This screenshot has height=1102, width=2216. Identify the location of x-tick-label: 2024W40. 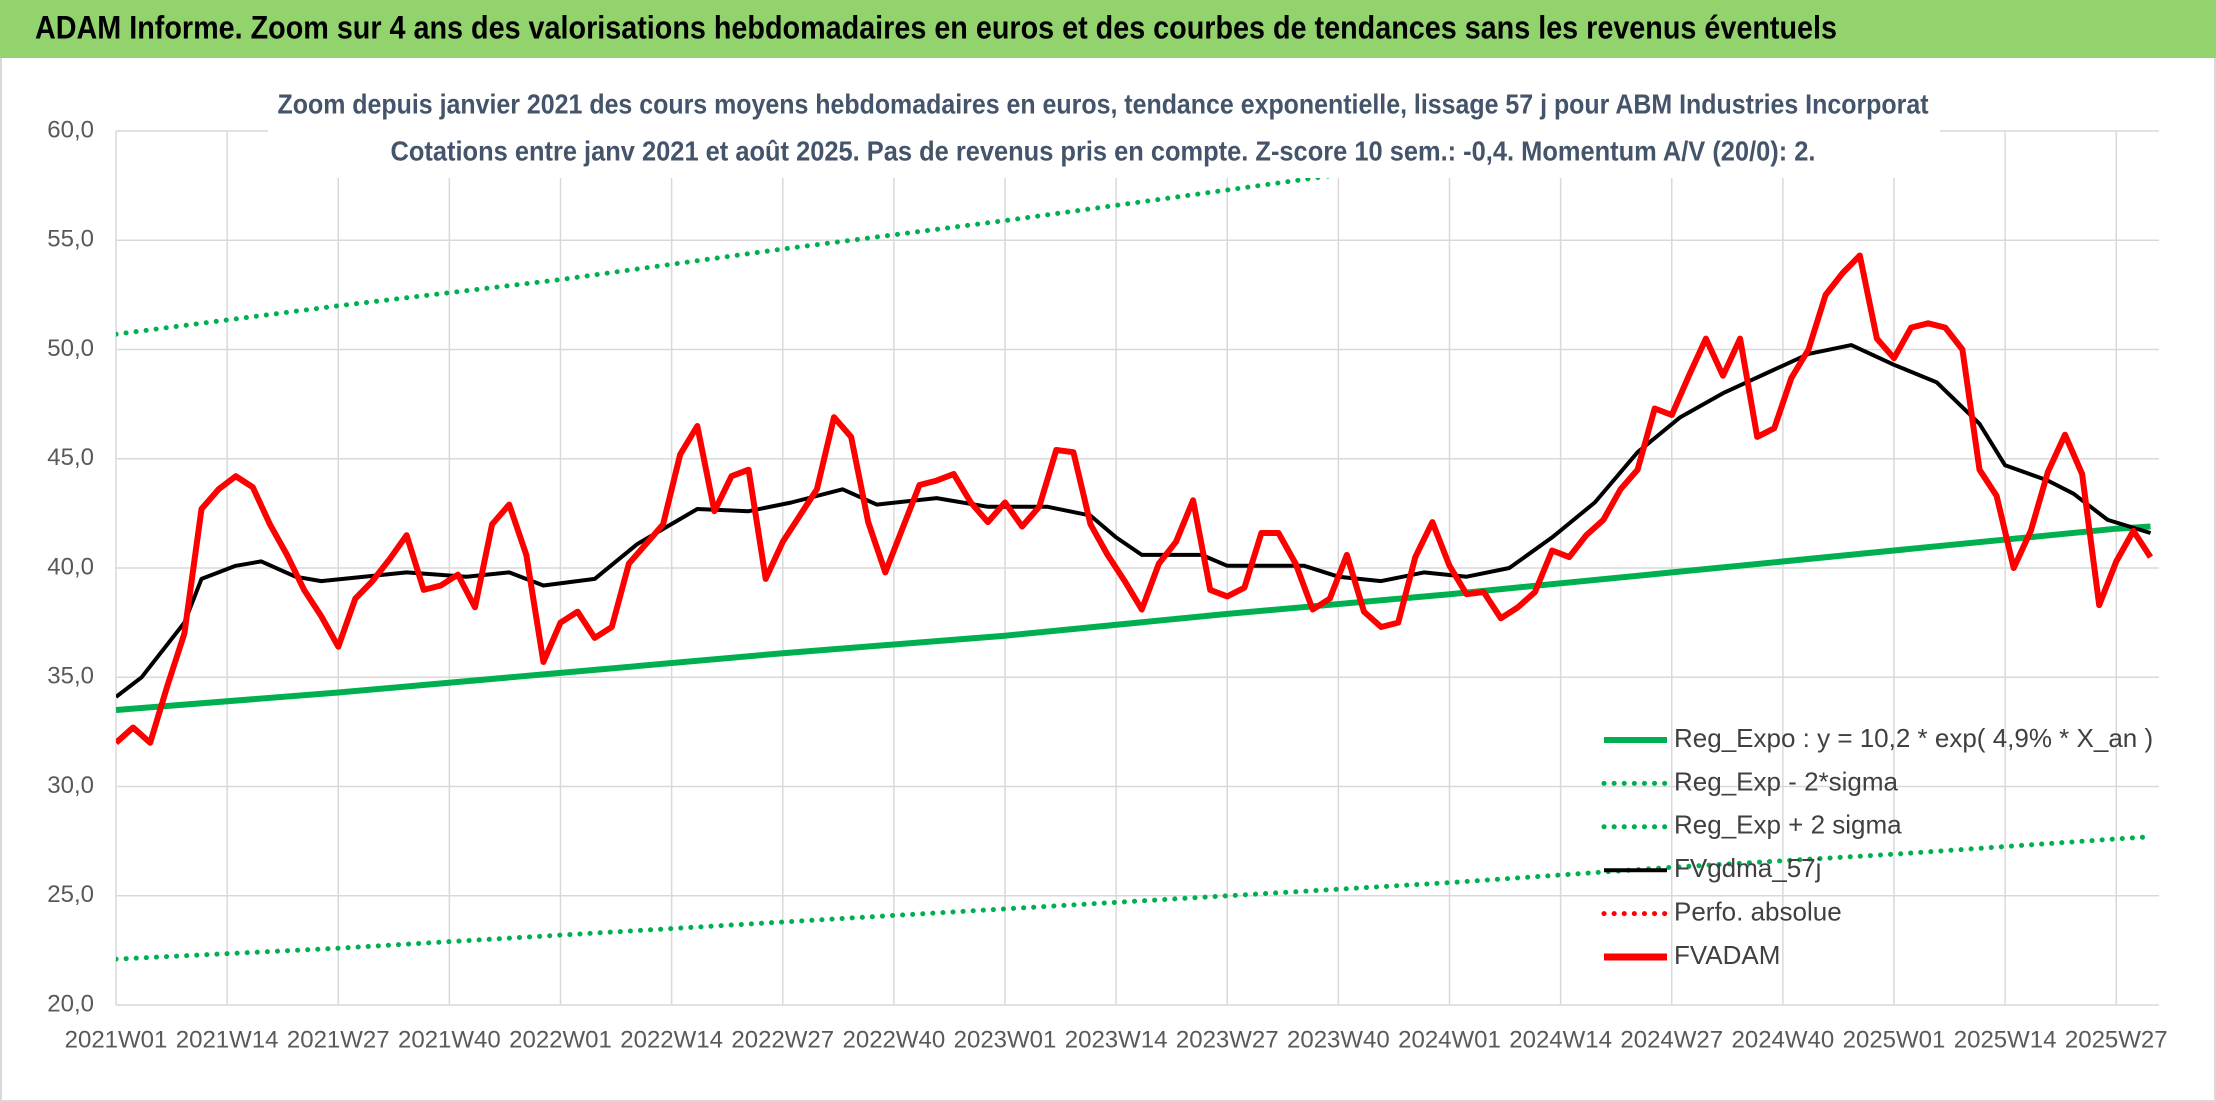
(1783, 1039).